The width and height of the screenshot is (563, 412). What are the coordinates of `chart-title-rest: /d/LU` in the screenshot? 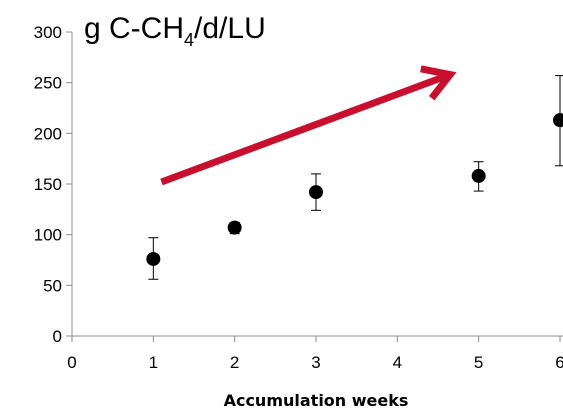 It's located at (230, 28).